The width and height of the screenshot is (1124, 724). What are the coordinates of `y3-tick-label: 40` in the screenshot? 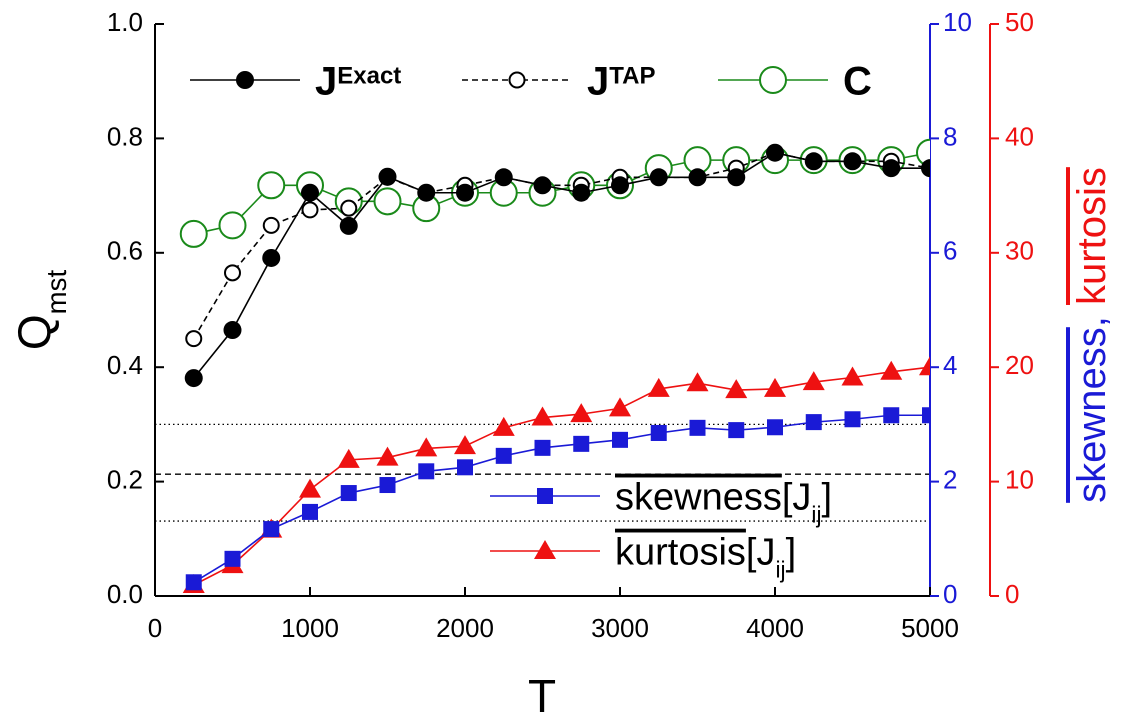 It's located at (1019, 136).